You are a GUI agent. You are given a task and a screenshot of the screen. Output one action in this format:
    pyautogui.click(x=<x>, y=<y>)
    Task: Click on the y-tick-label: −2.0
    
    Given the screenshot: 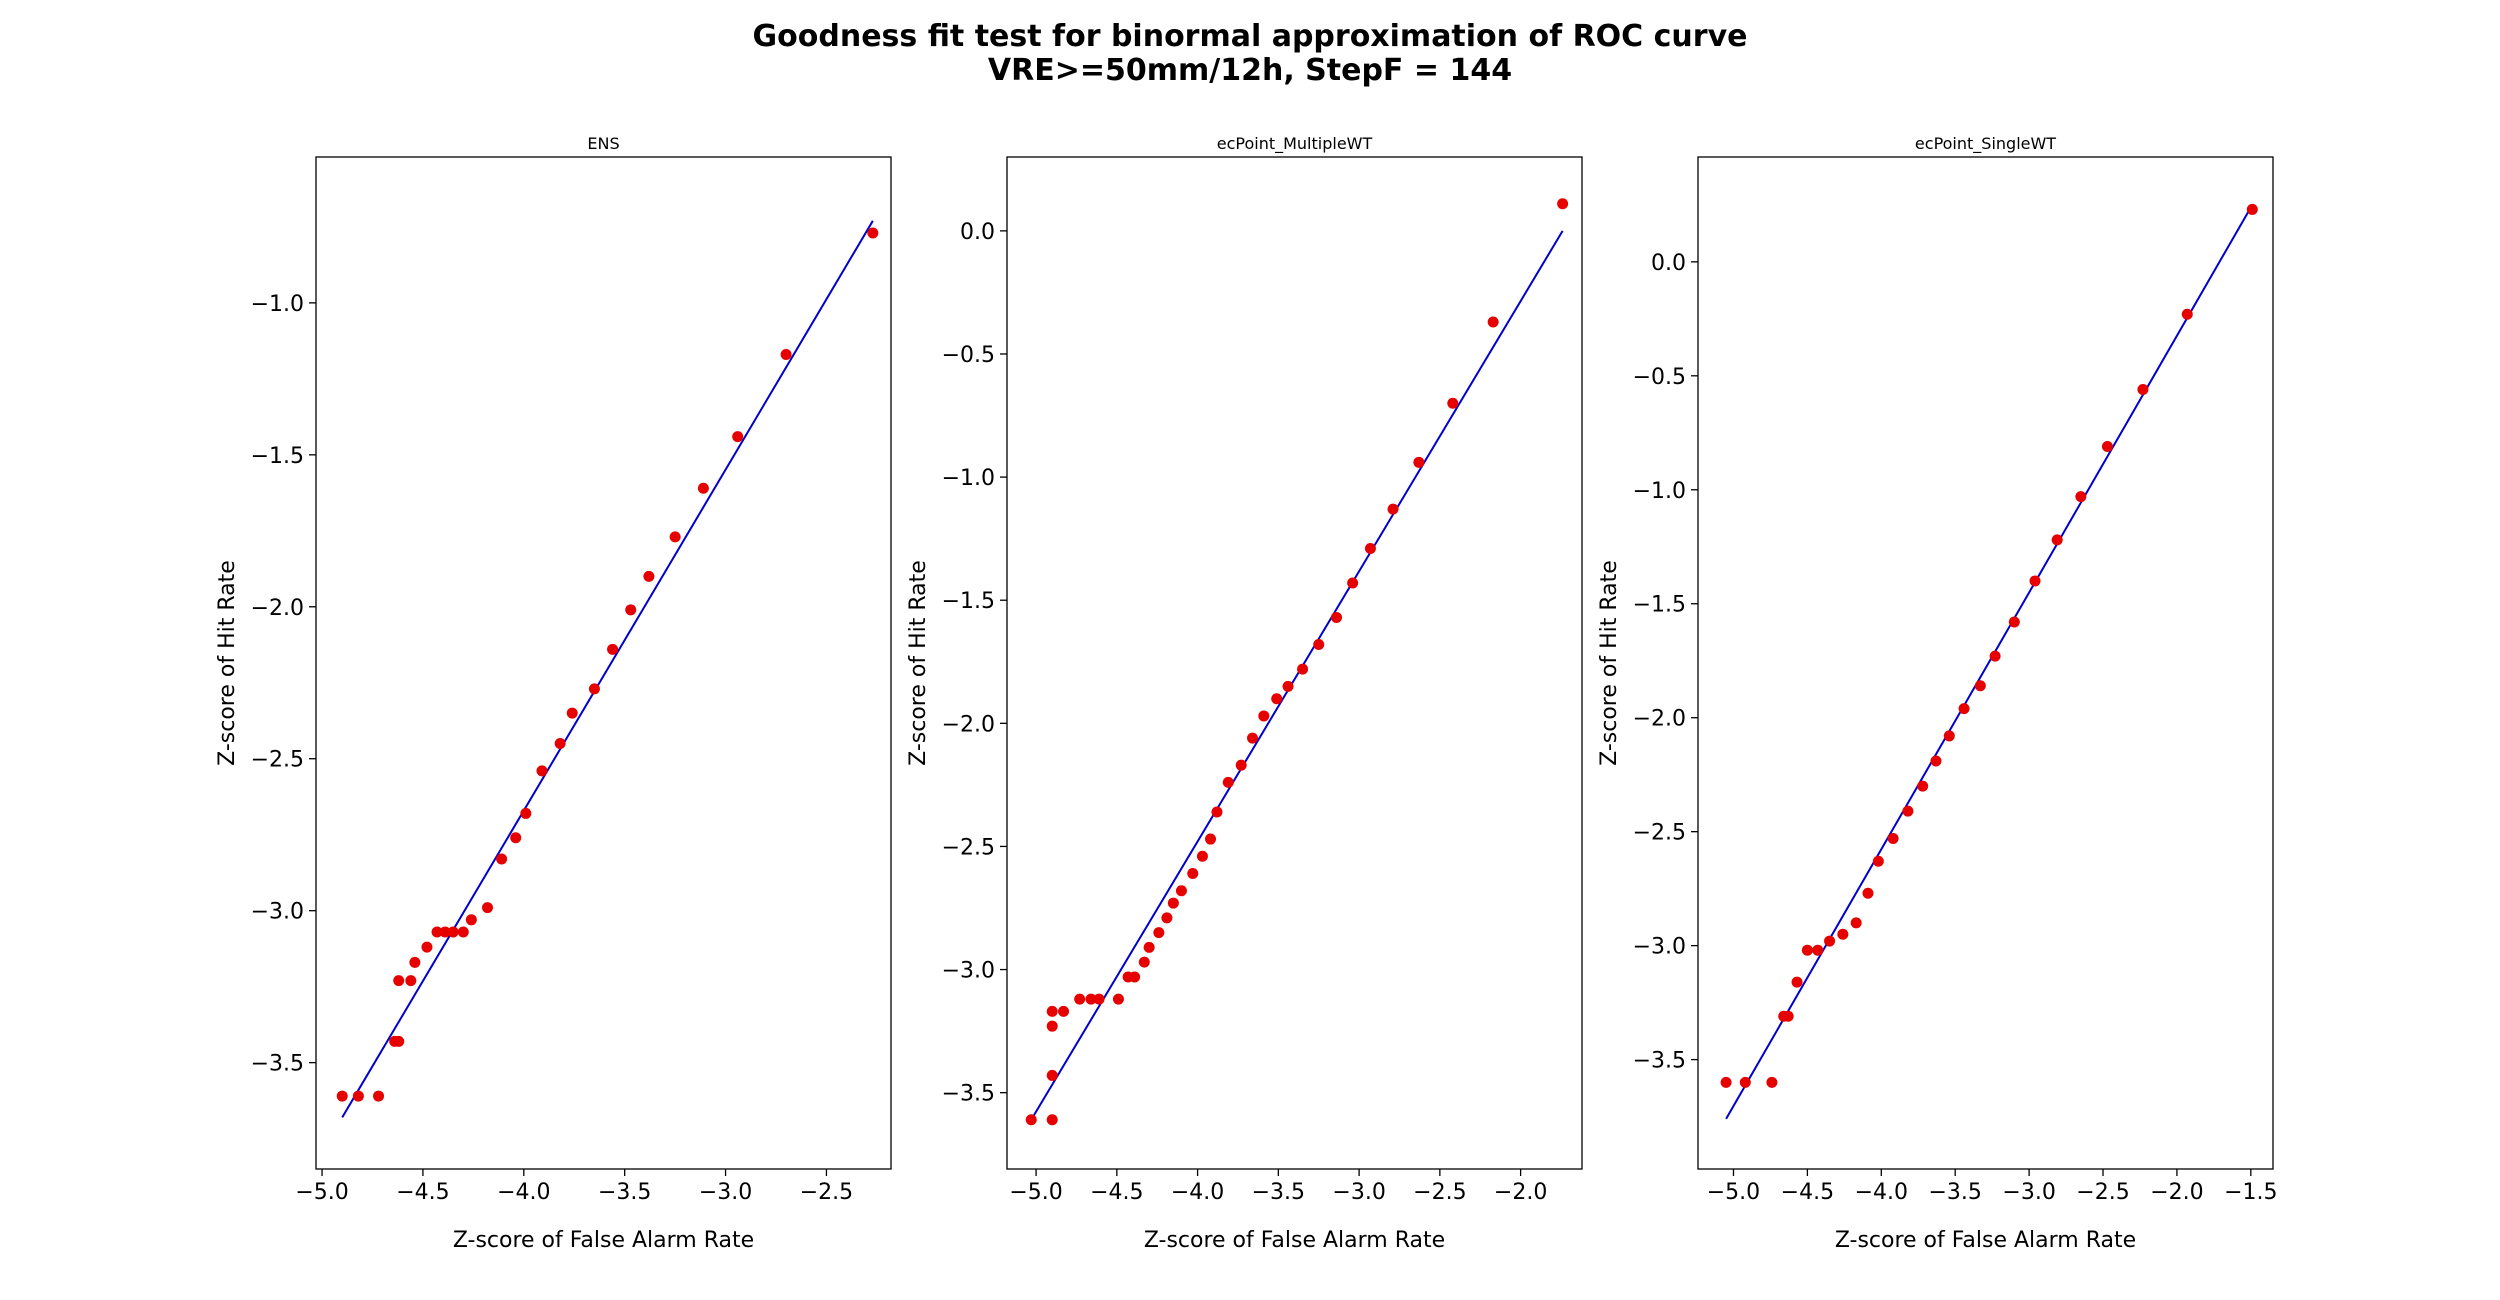 What is the action you would take?
    pyautogui.click(x=277, y=608)
    